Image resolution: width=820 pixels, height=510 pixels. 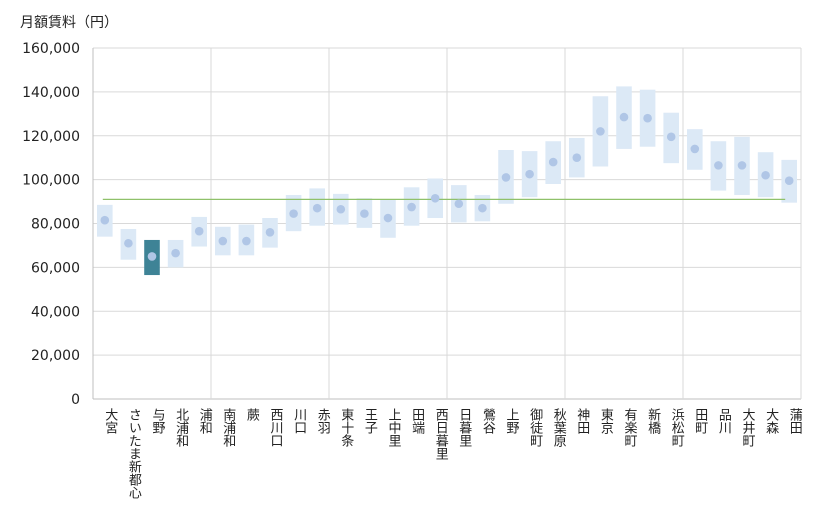 What do you see at coordinates (51, 93) in the screenshot?
I see `y-tick-label: 140,000` at bounding box center [51, 93].